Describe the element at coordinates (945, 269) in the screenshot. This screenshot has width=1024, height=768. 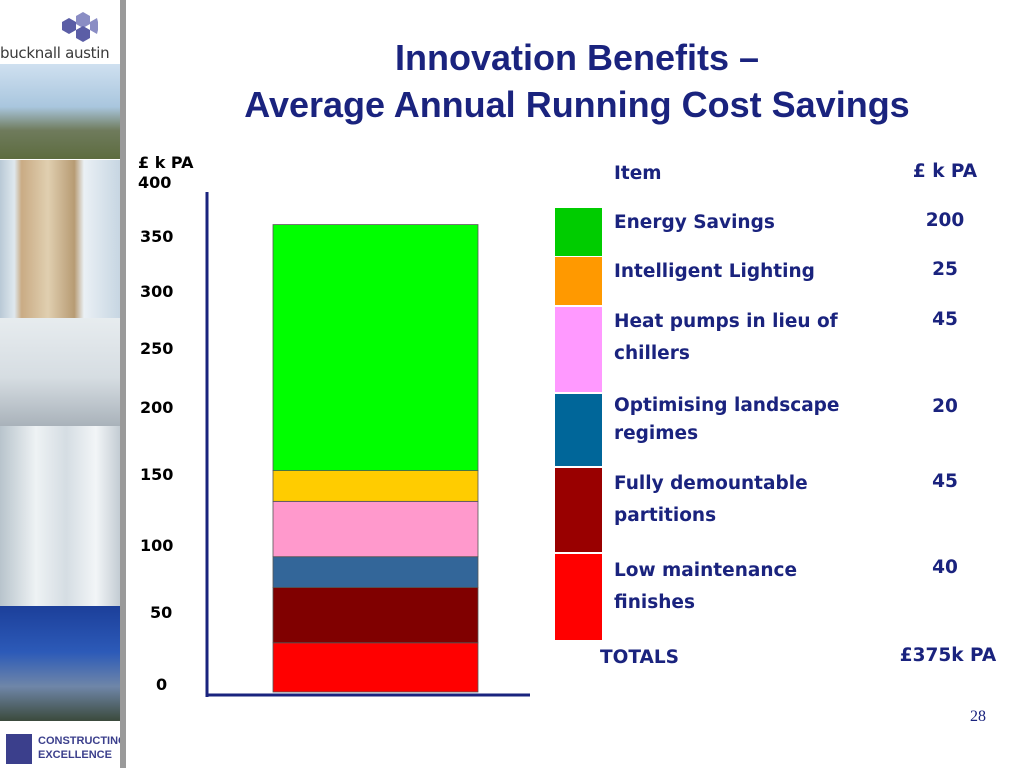
I see `table-row-value: 25` at that location.